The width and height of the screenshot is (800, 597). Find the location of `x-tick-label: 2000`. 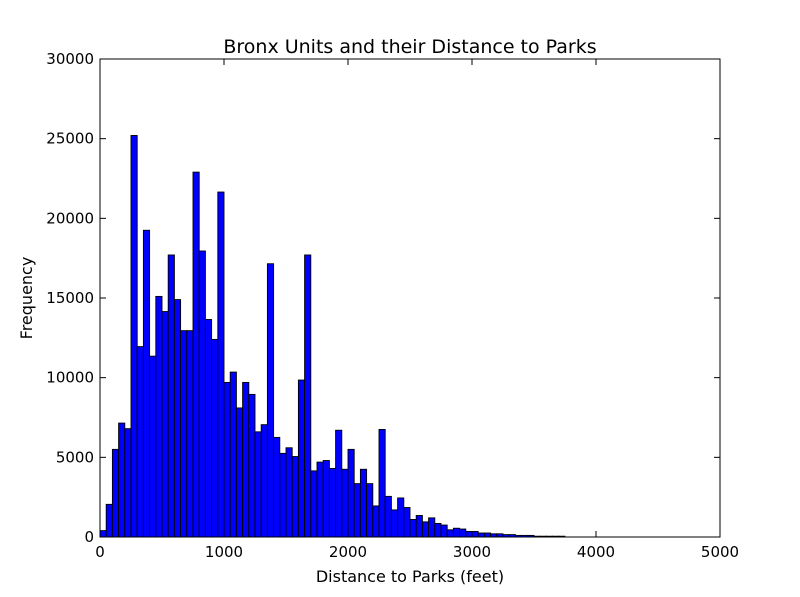

x-tick-label: 2000 is located at coordinates (348, 552).